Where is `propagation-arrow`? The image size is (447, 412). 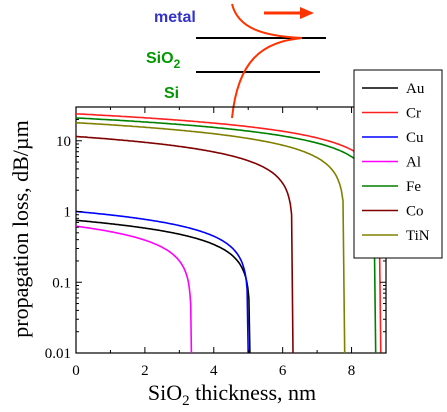 propagation-arrow is located at coordinates (289, 13).